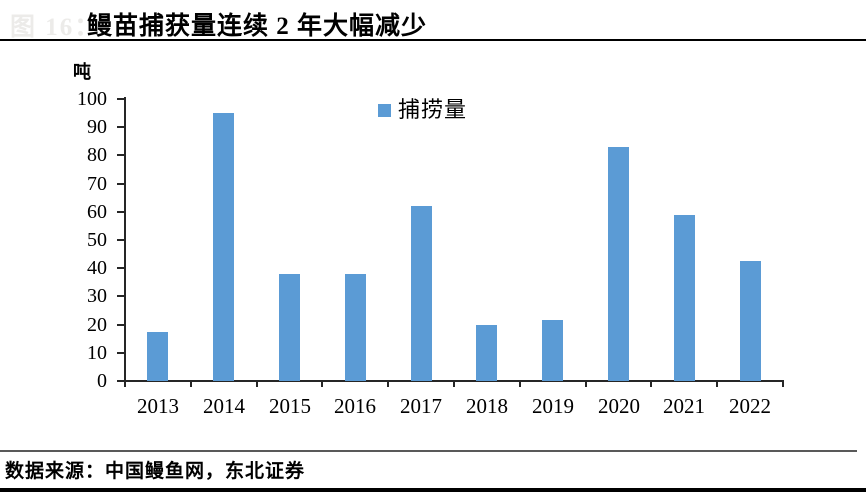  I want to click on legend-series-label: 捕捞量, so click(433, 109).